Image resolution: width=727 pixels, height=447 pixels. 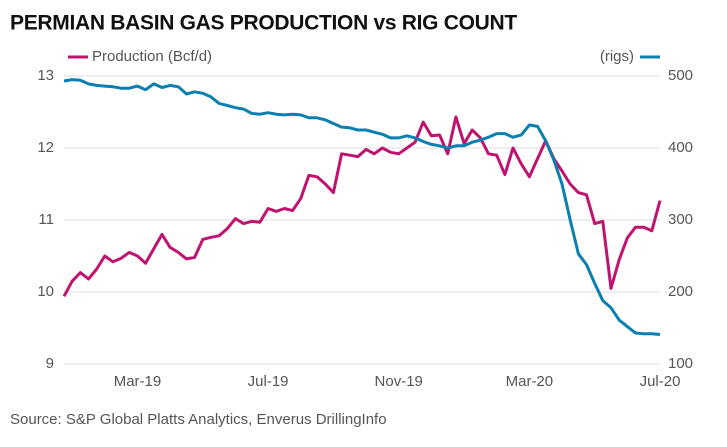 I want to click on y2-tick-label: 200, so click(x=680, y=291).